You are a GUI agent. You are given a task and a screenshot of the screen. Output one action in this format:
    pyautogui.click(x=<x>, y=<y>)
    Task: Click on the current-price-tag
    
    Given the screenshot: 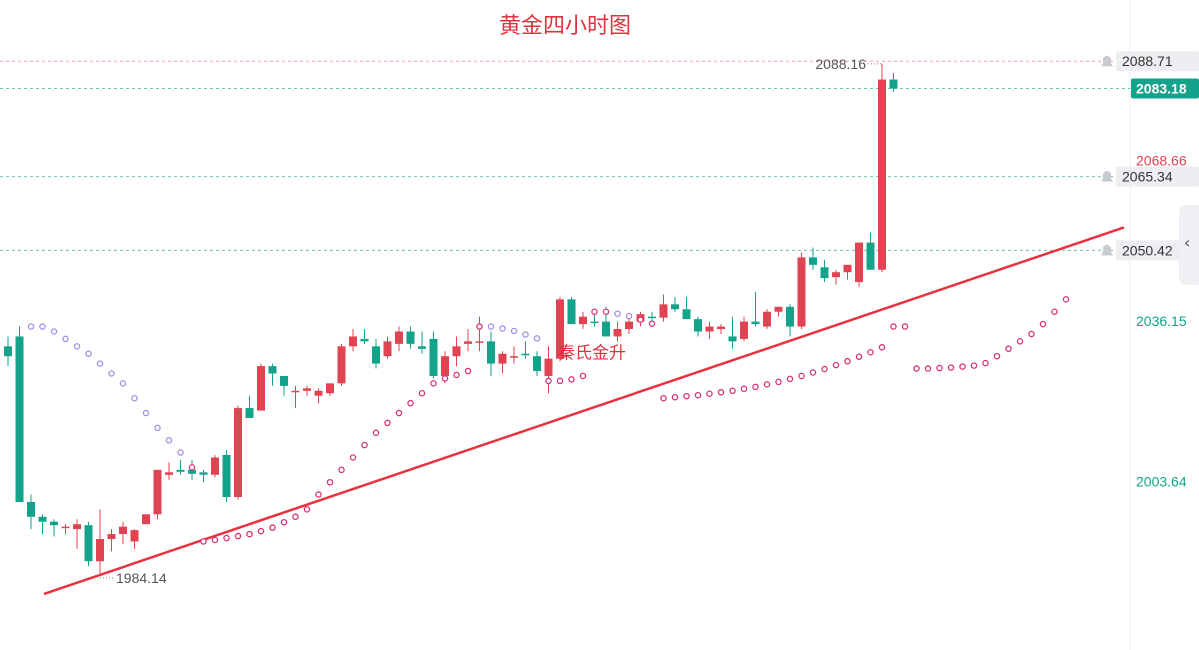 What is the action you would take?
    pyautogui.click(x=1165, y=88)
    